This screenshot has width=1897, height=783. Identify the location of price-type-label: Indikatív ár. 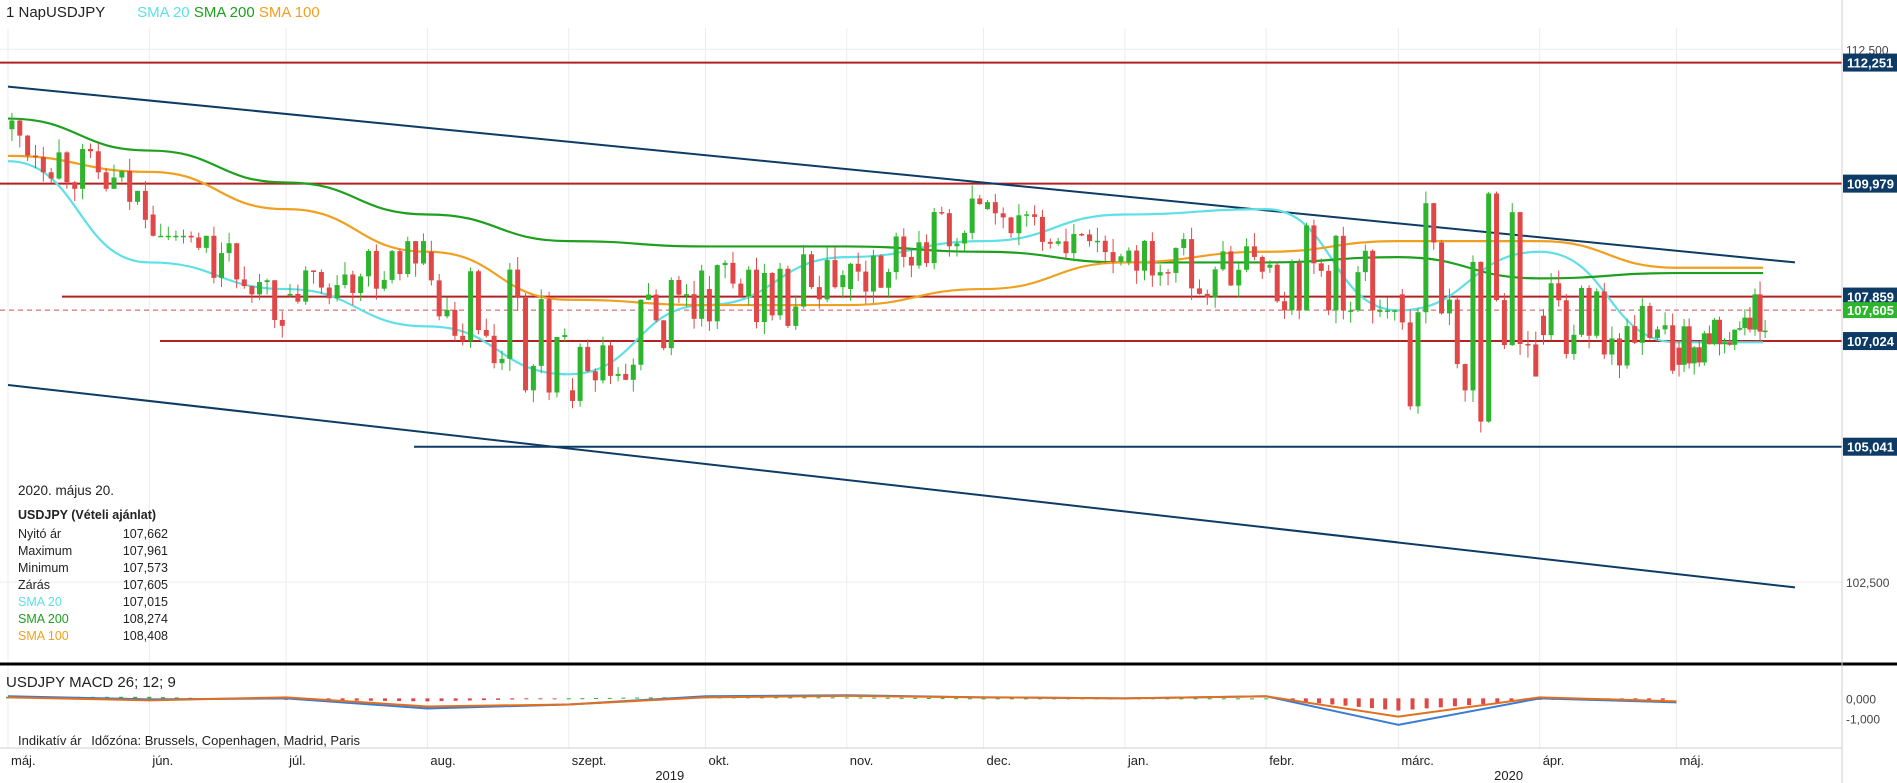
(50, 740).